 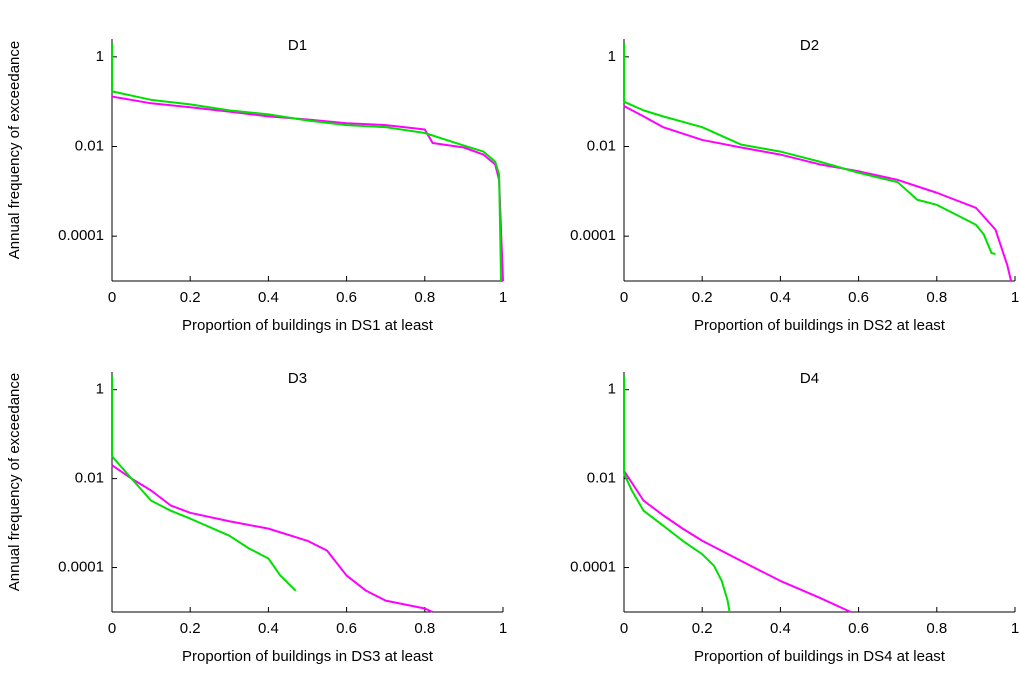 I want to click on subplot-title: D1, so click(x=297, y=45).